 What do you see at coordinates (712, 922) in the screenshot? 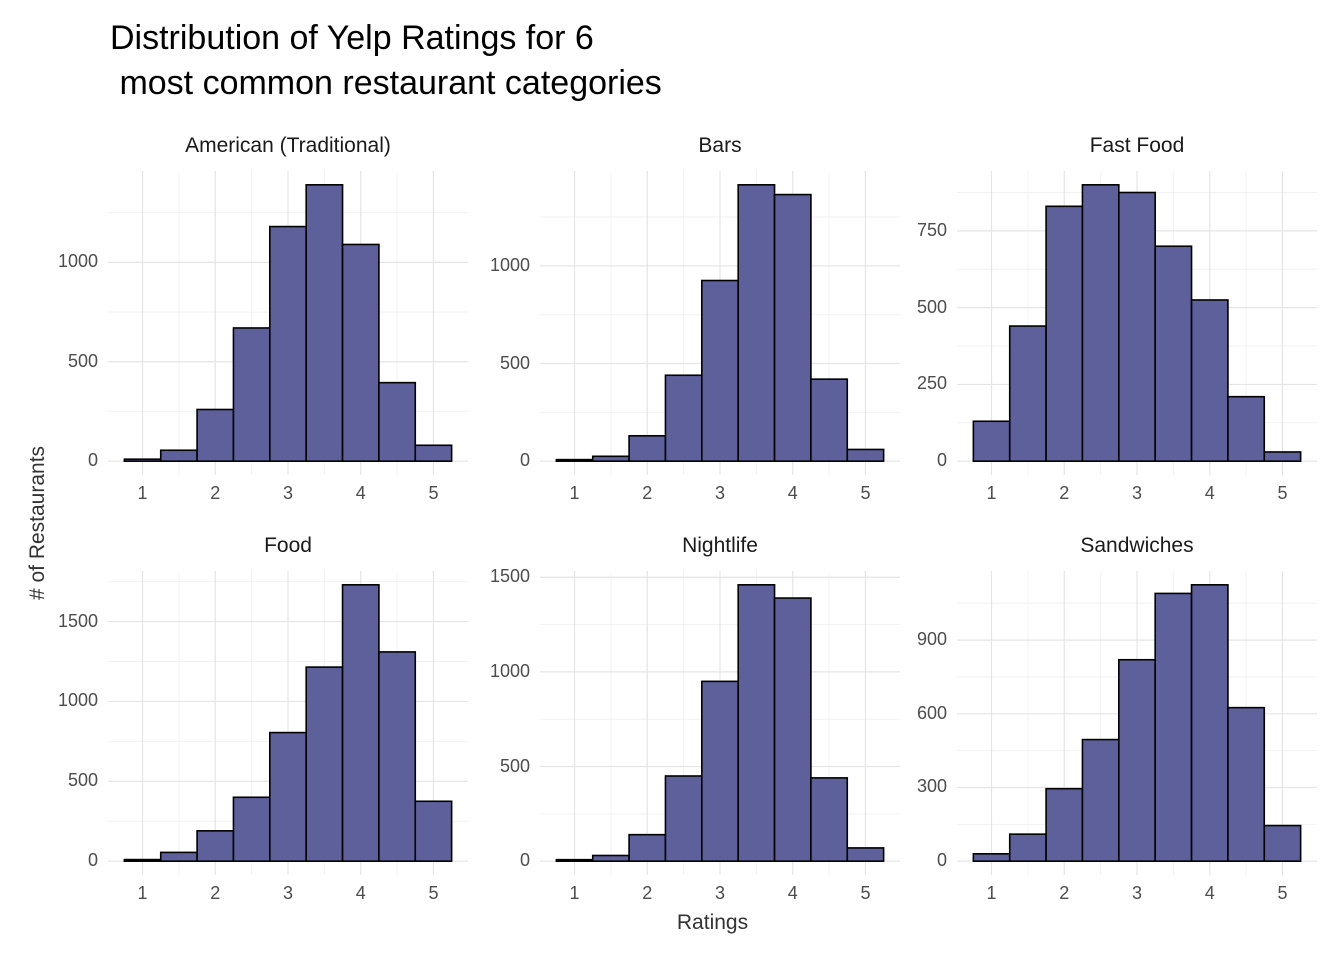
I see `x-axis-title: Ratings` at bounding box center [712, 922].